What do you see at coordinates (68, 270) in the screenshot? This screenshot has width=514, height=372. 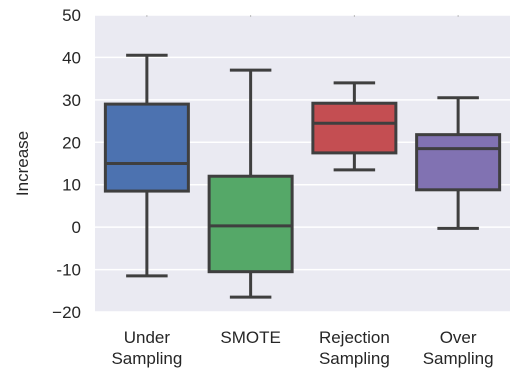 I see `y-tick-label: -10` at bounding box center [68, 270].